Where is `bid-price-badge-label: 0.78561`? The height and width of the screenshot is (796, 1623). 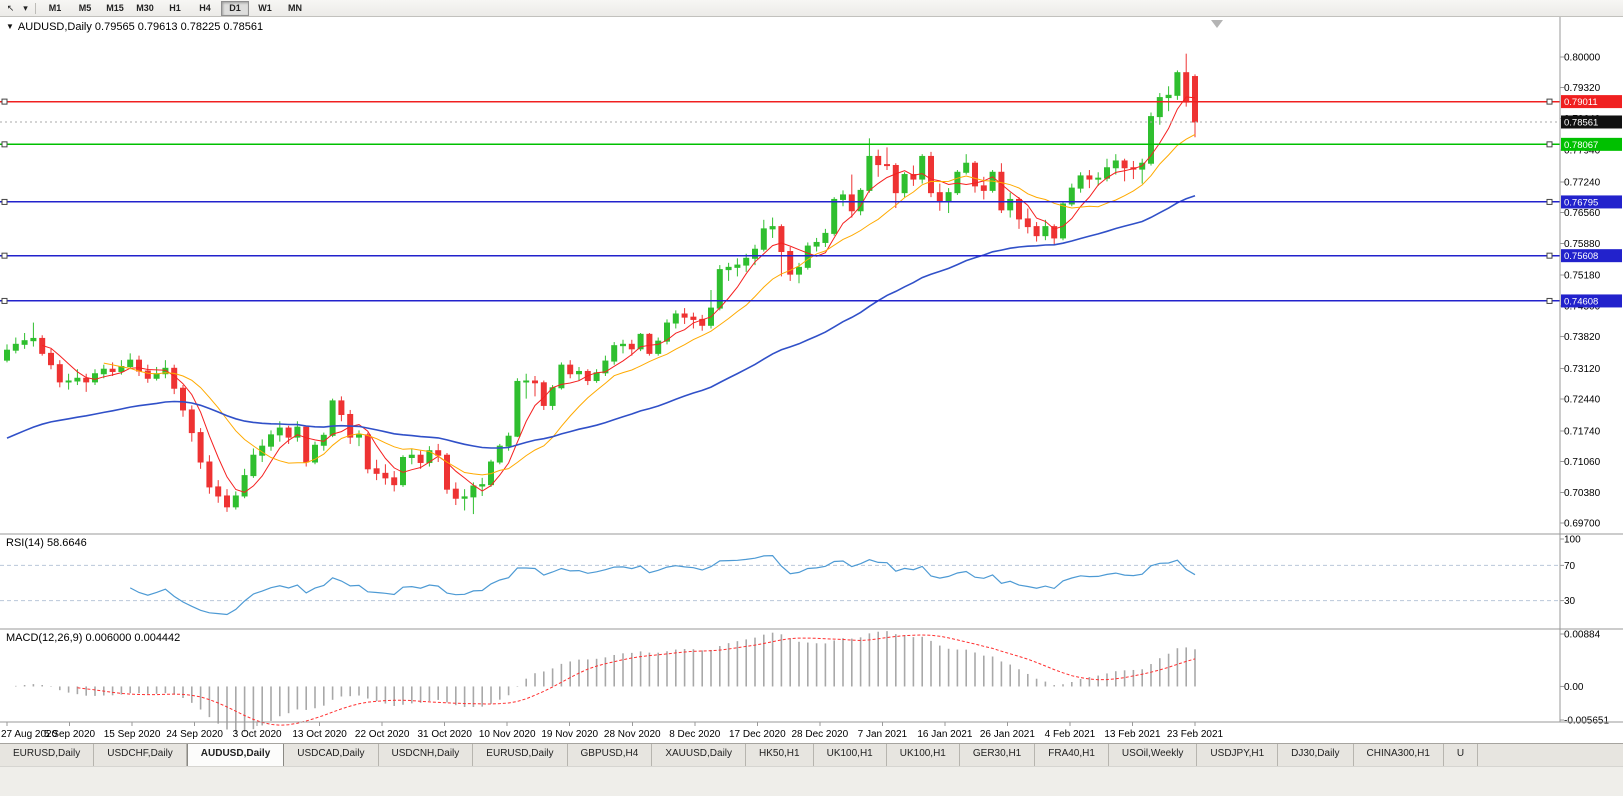
bid-price-badge-label: 0.78561 is located at coordinates (1581, 122).